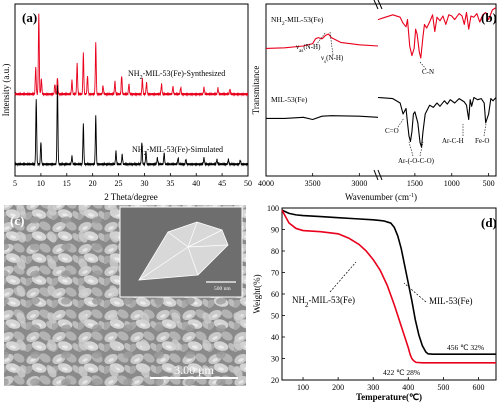  Describe the element at coordinates (131, 197) in the screenshot. I see `panel-a-xlabel: 2 Theta/degree` at that location.